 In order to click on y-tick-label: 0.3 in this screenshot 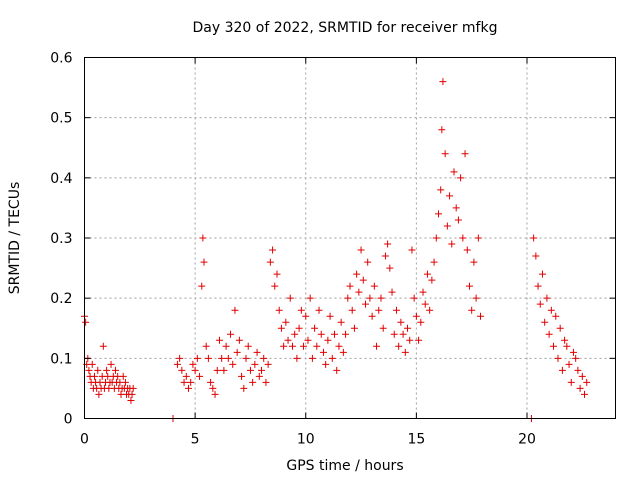, I will do `click(61, 239)`.